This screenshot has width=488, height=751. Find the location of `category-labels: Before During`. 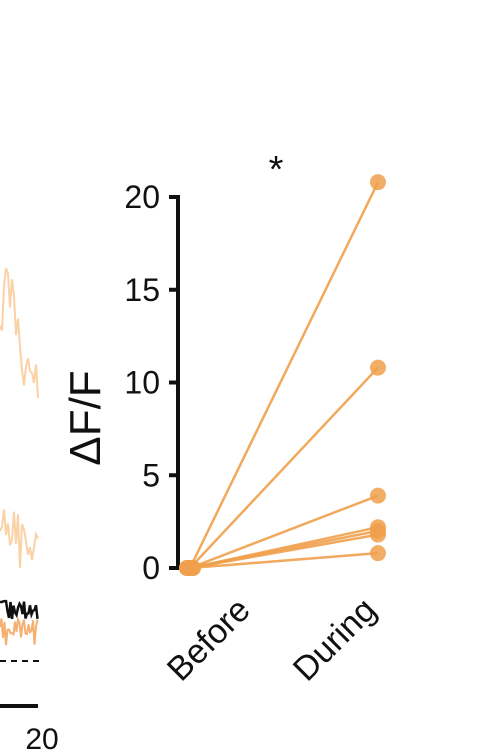

category-labels: Before During is located at coordinates (272, 640).